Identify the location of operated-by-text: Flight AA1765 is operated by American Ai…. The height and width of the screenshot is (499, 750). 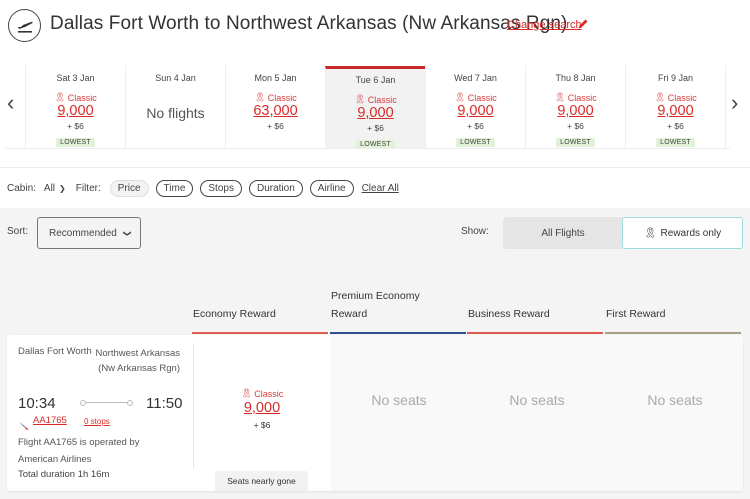
(79, 451).